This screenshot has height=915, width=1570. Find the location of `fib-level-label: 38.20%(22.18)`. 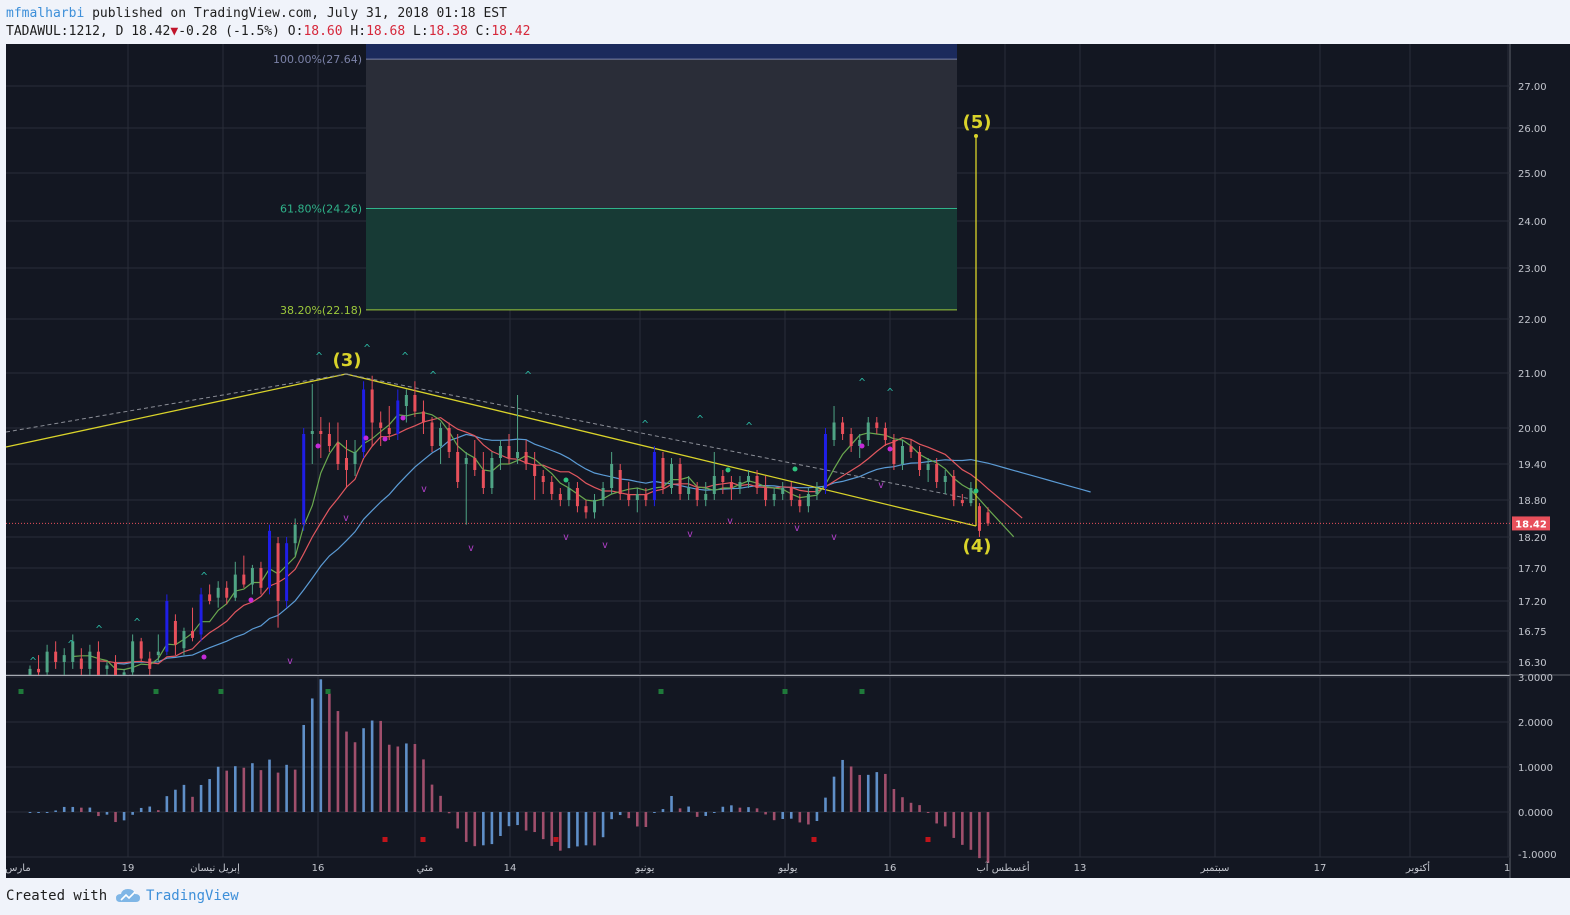

fib-level-label: 38.20%(22.18) is located at coordinates (321, 310).